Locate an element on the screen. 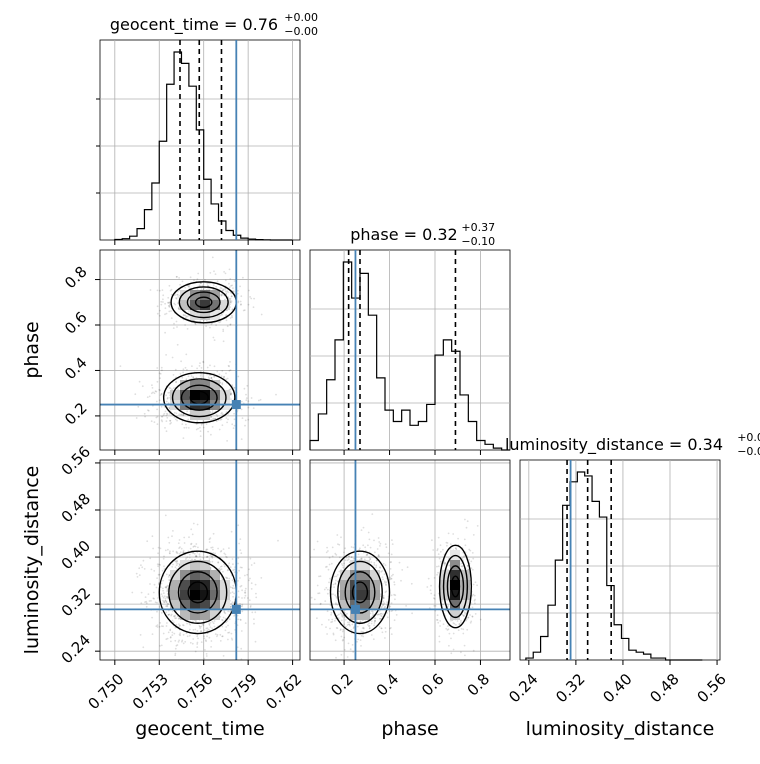  x-tick-label: 0.759 is located at coordinates (239, 691).